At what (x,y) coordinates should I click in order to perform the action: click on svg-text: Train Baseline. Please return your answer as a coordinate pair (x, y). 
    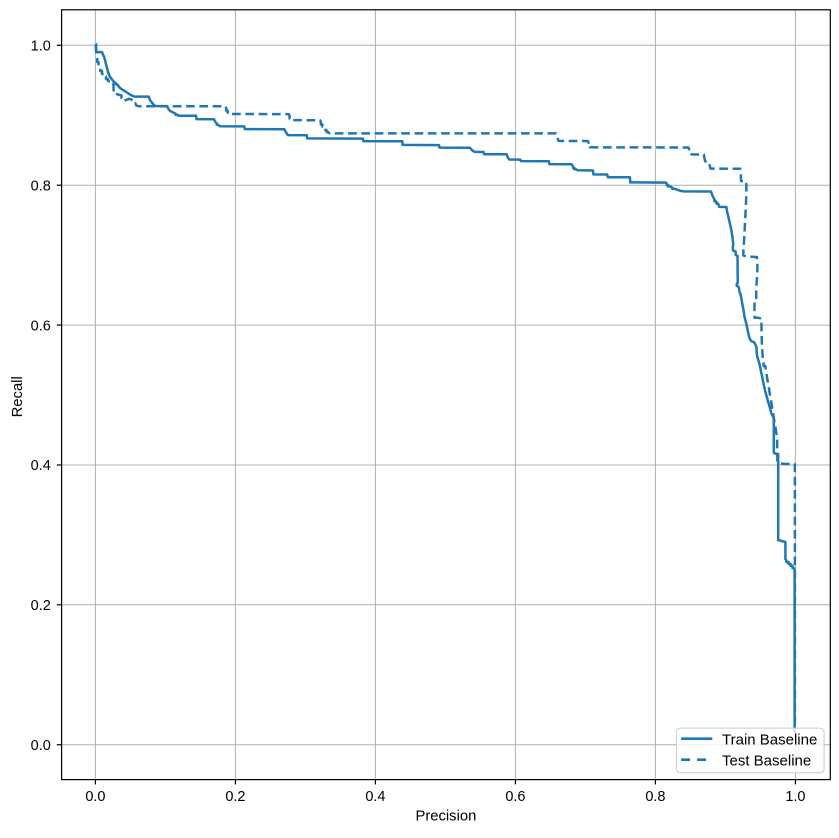
    Looking at the image, I should click on (769, 740).